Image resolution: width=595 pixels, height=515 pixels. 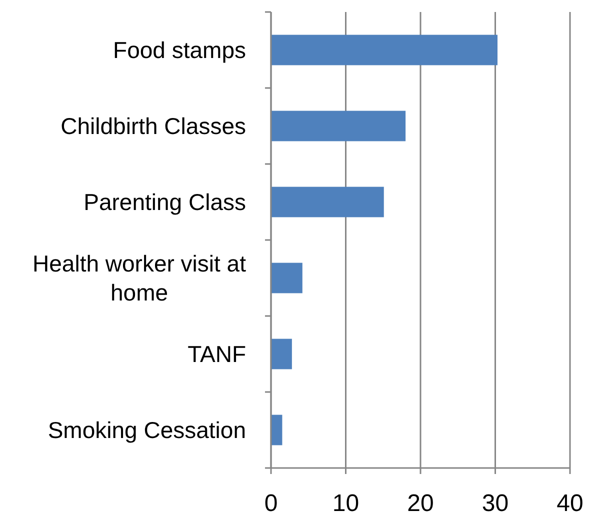 I want to click on y-tick-label: Parenting Class, so click(x=165, y=202).